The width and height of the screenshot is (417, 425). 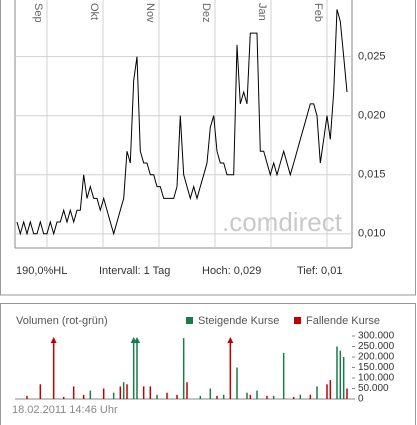 I want to click on y-tick-label: 150.000, so click(x=376, y=367).